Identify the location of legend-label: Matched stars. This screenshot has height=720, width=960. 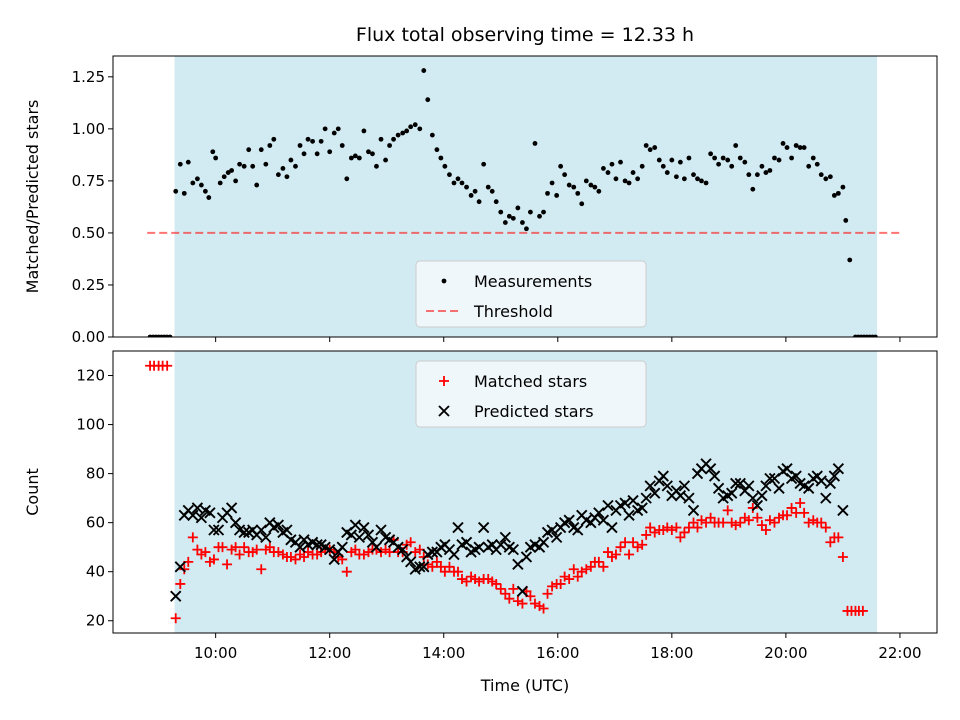
(530, 381).